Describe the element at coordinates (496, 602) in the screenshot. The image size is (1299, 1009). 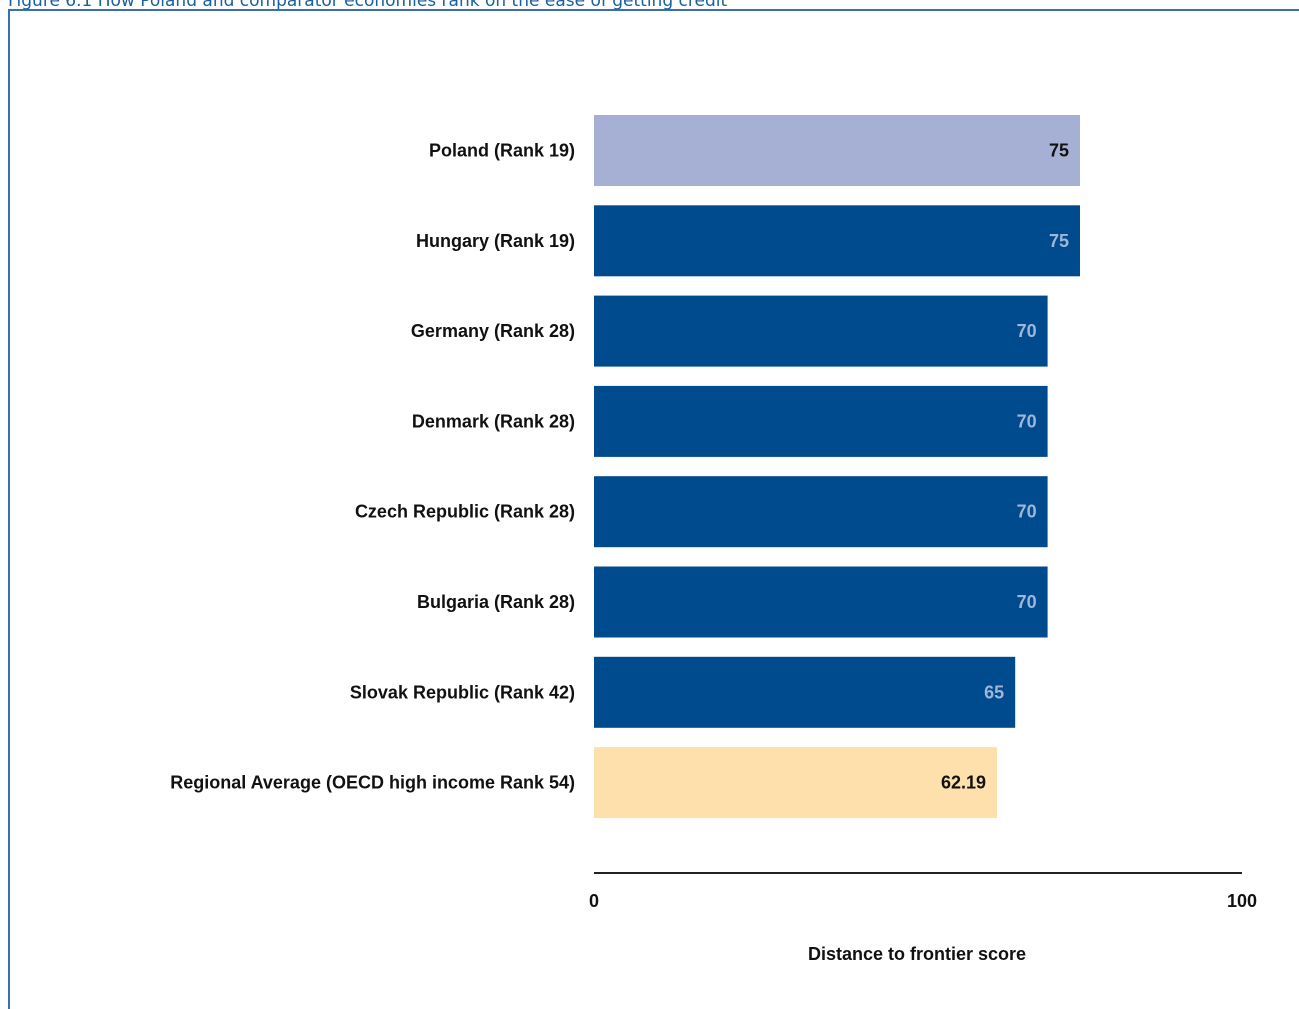
I see `category-label: Bulgaria (Rank 28)` at that location.